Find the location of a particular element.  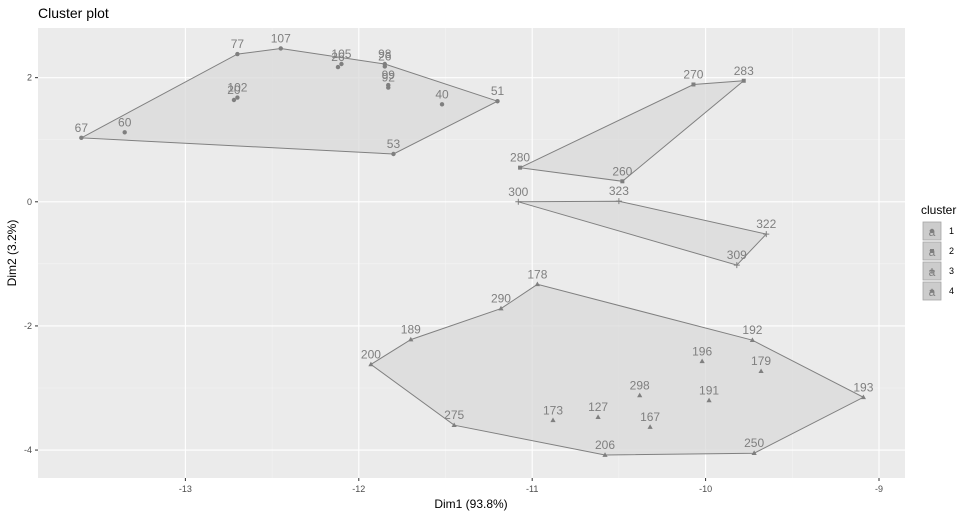

y-axis-title: Dim2 (3.2%) is located at coordinates (12, 253).